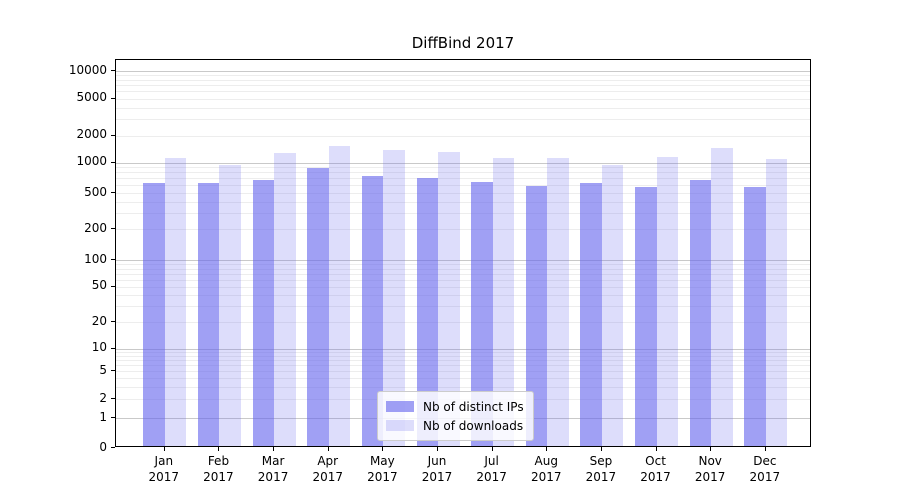 The image size is (900, 500). What do you see at coordinates (473, 425) in the screenshot?
I see `legend-label-downloads: Nb of downloads` at bounding box center [473, 425].